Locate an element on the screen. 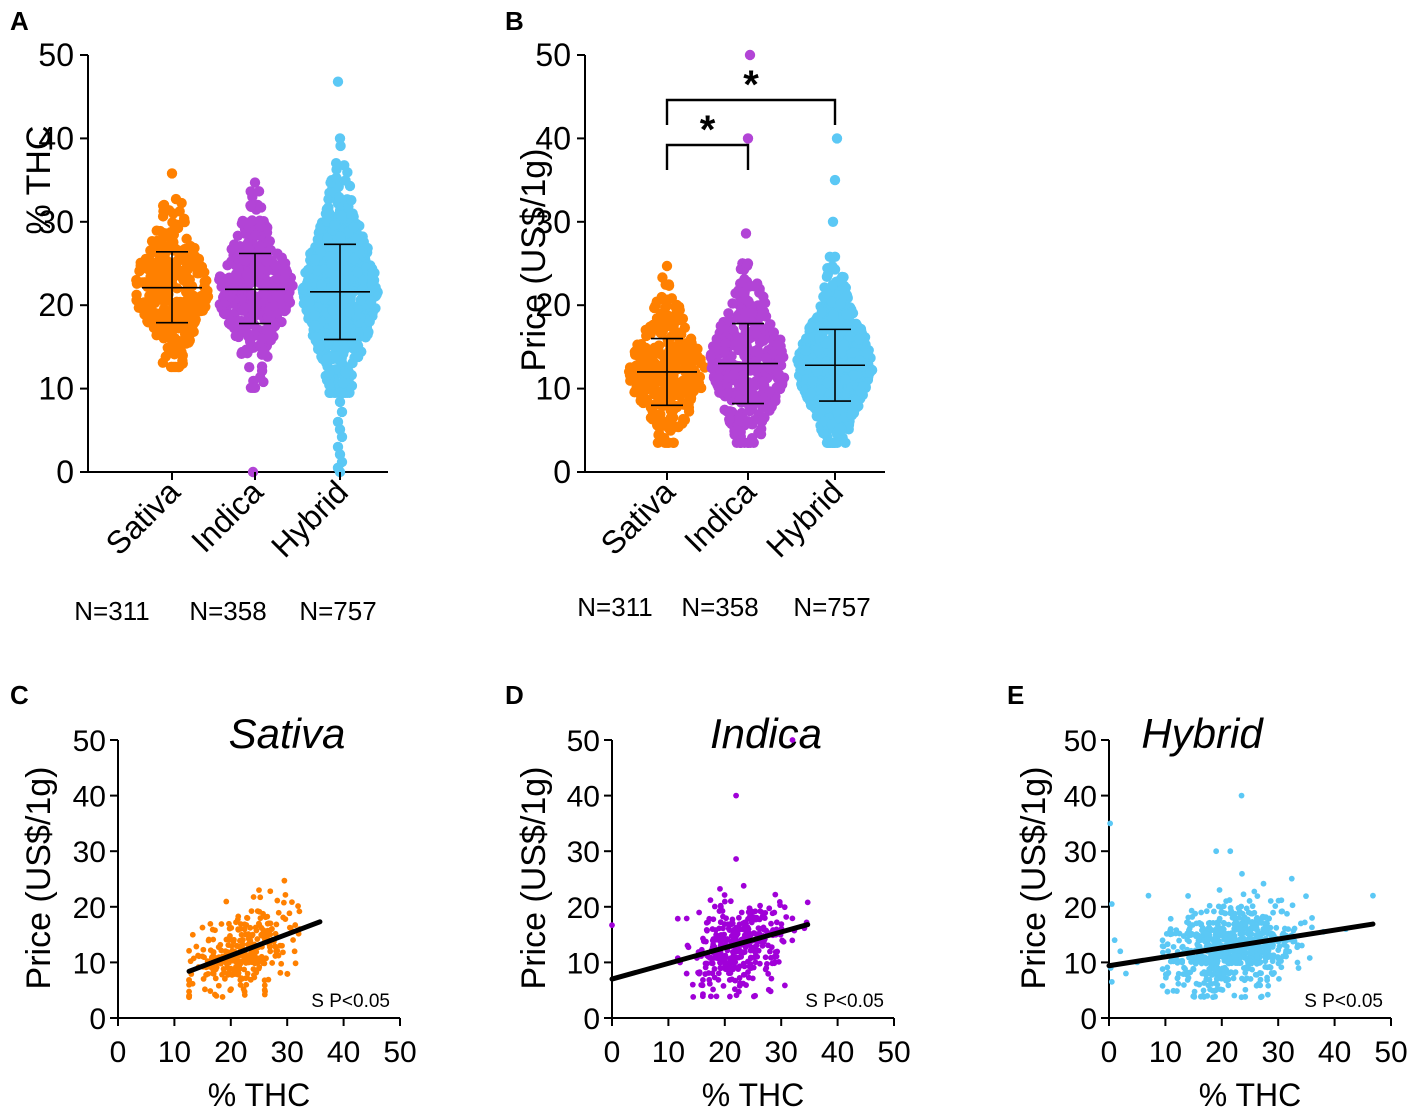 The height and width of the screenshot is (1118, 1417). panel-a-x-tick-label: Indica is located at coordinates (227, 516).